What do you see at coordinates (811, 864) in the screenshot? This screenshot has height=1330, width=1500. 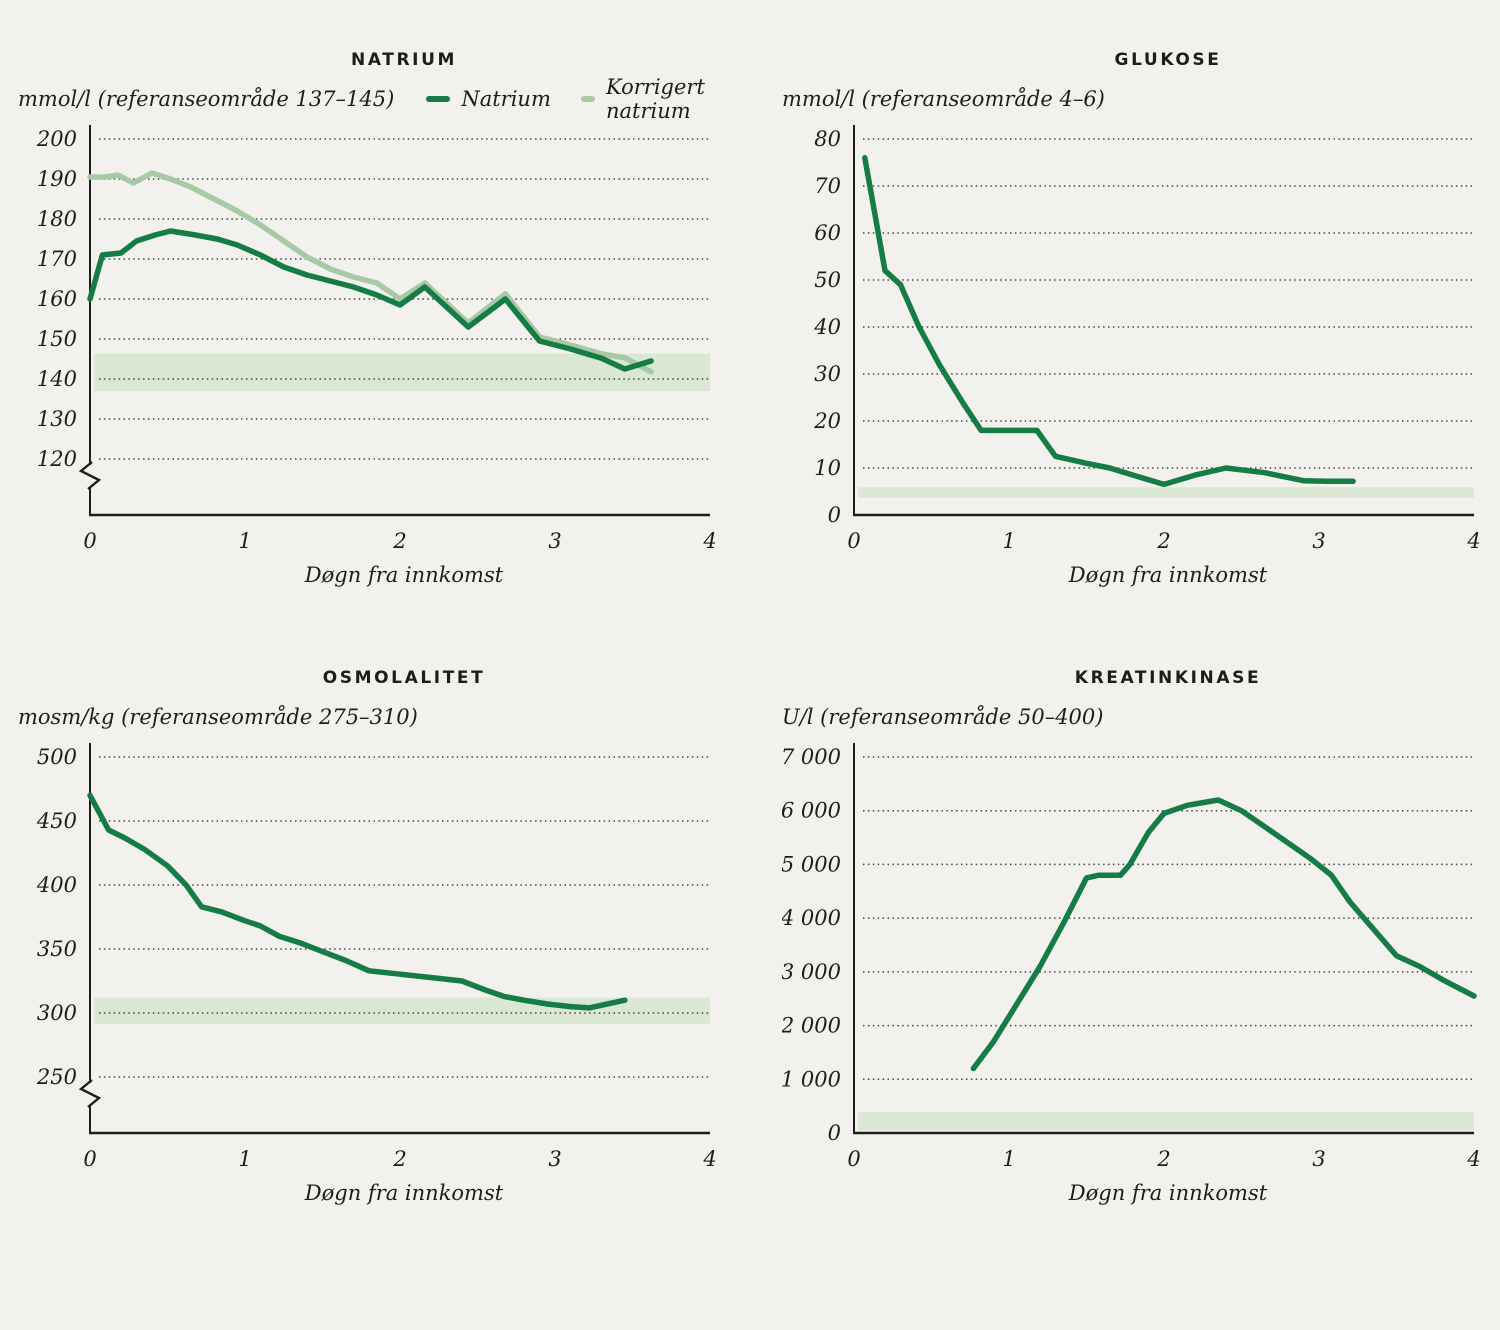 I see `svg-text: 5 000` at bounding box center [811, 864].